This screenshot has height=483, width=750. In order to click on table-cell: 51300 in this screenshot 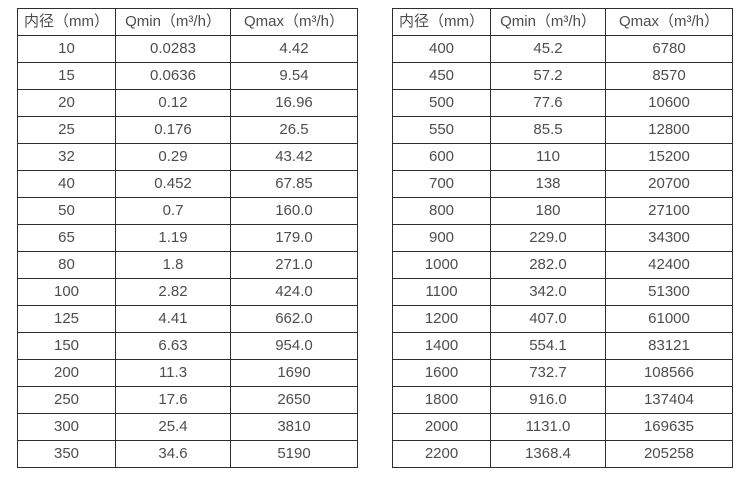, I will do `click(669, 292)`.